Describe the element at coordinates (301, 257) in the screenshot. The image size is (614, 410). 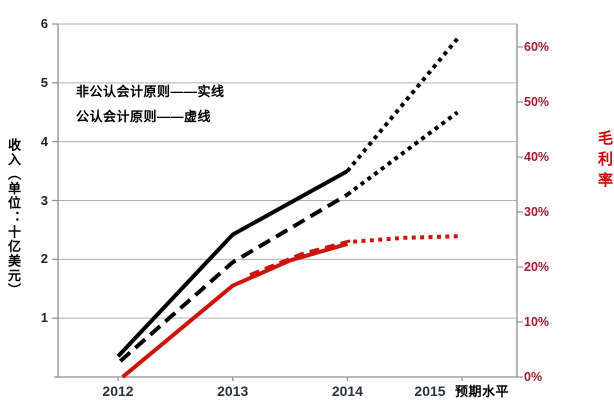
I see `margin-gaap-actual-line` at that location.